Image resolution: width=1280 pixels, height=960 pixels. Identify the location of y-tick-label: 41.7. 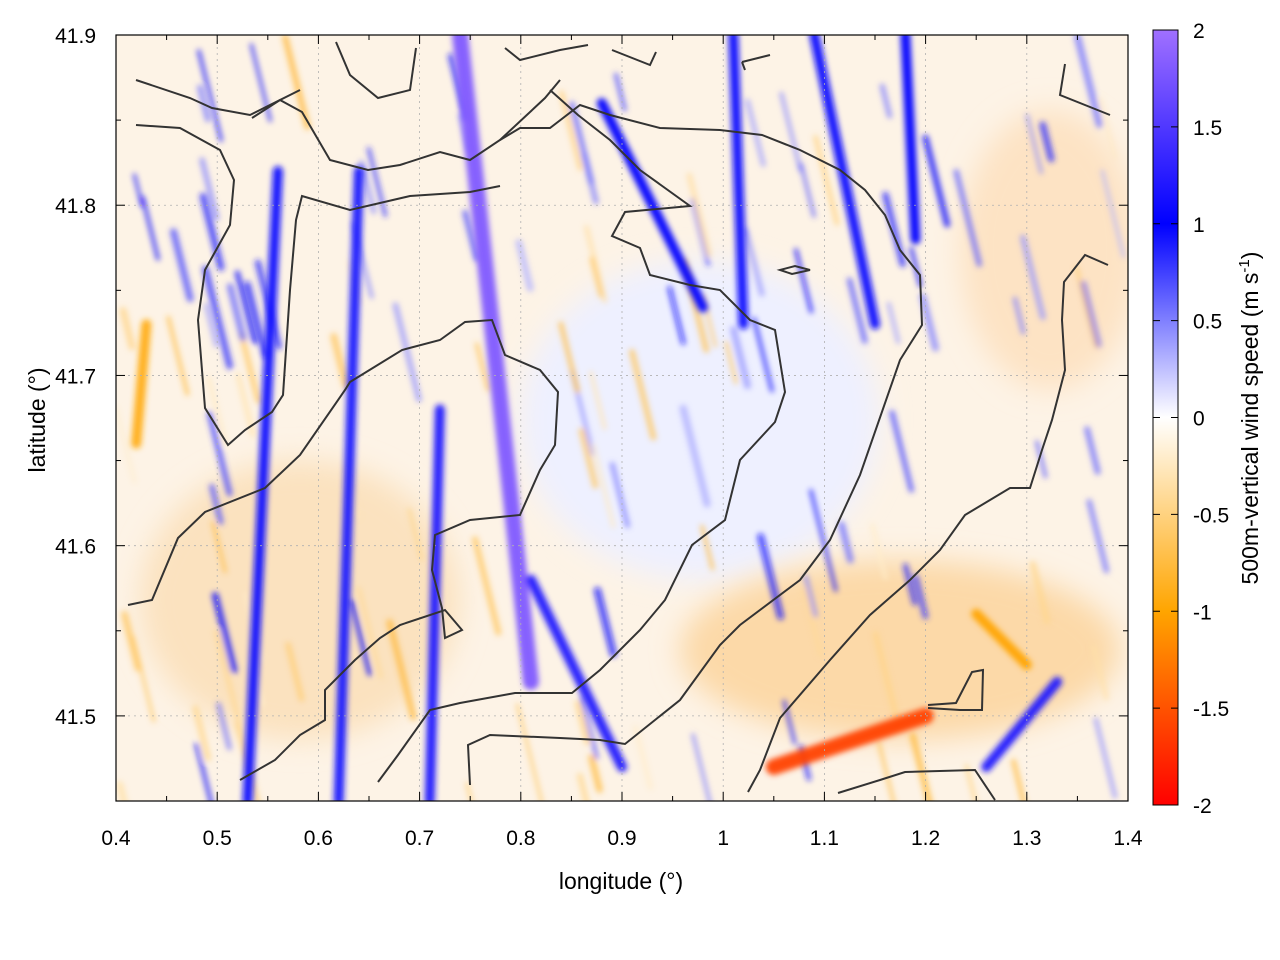
(75, 376).